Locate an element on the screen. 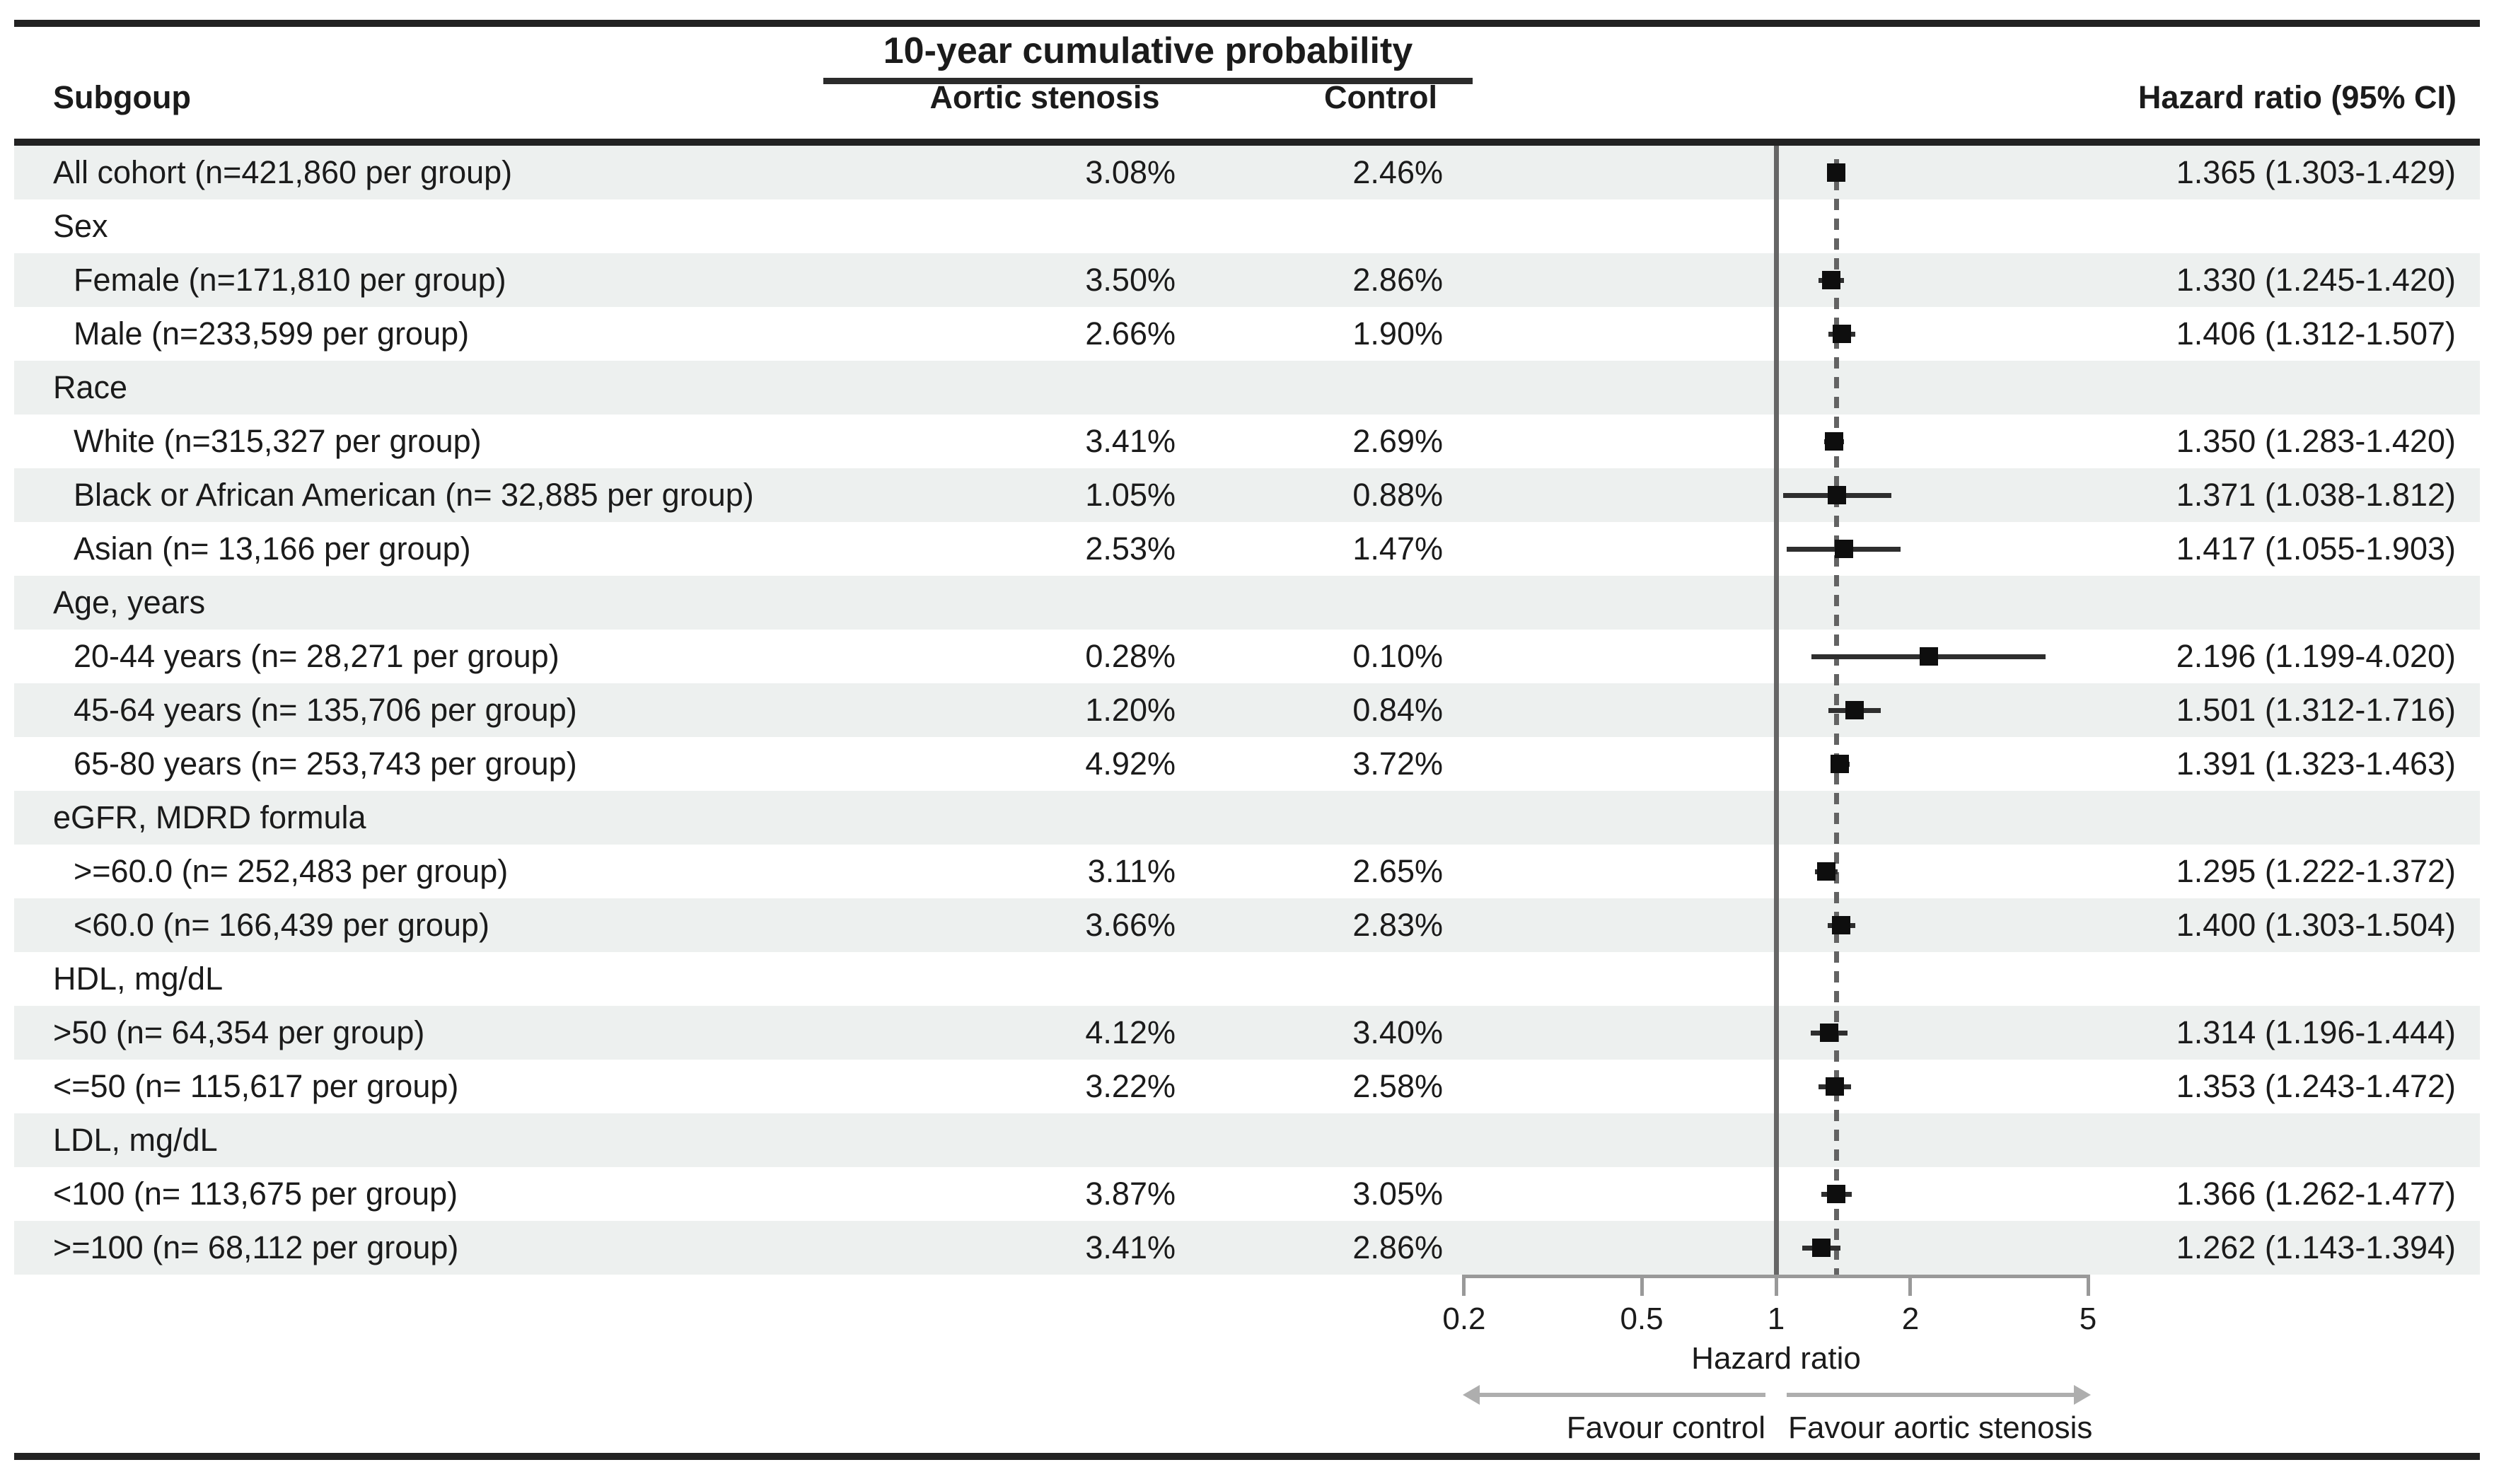 The width and height of the screenshot is (2494, 1484). column-header-hazard-ratio: Hazard ratio (95% CI) is located at coordinates (2297, 97).